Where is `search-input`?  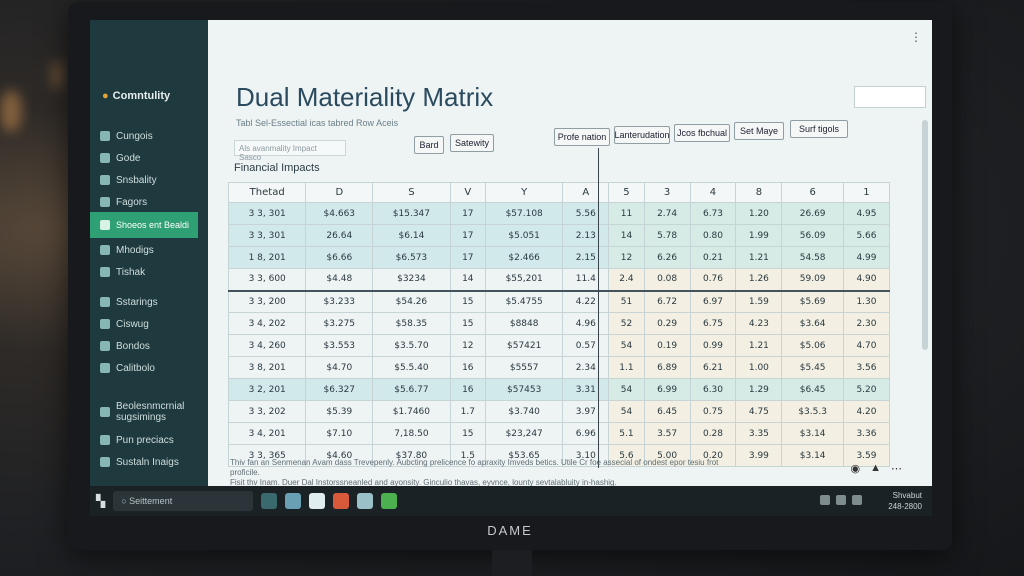 search-input is located at coordinates (890, 97).